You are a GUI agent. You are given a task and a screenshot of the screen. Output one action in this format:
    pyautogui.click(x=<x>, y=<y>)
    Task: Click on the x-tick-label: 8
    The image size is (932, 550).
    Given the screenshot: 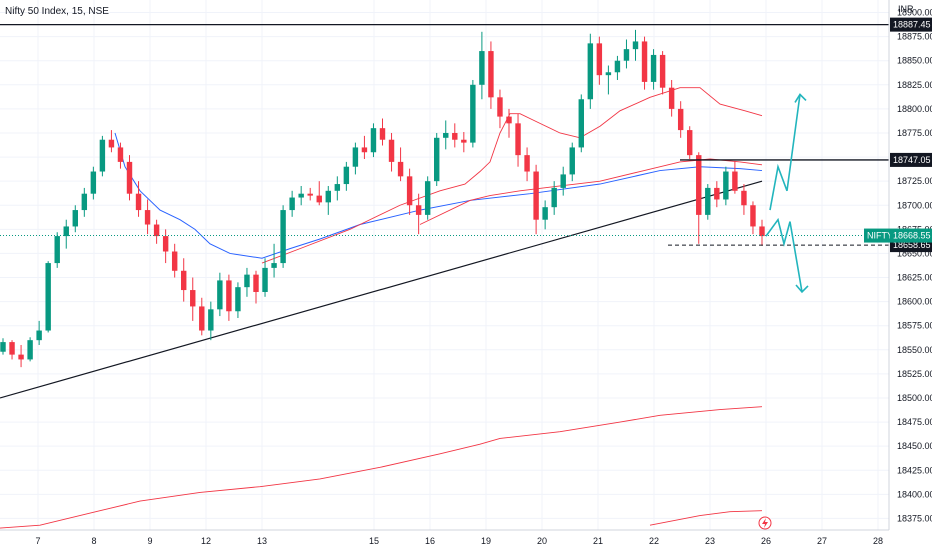 What is the action you would take?
    pyautogui.click(x=93, y=541)
    